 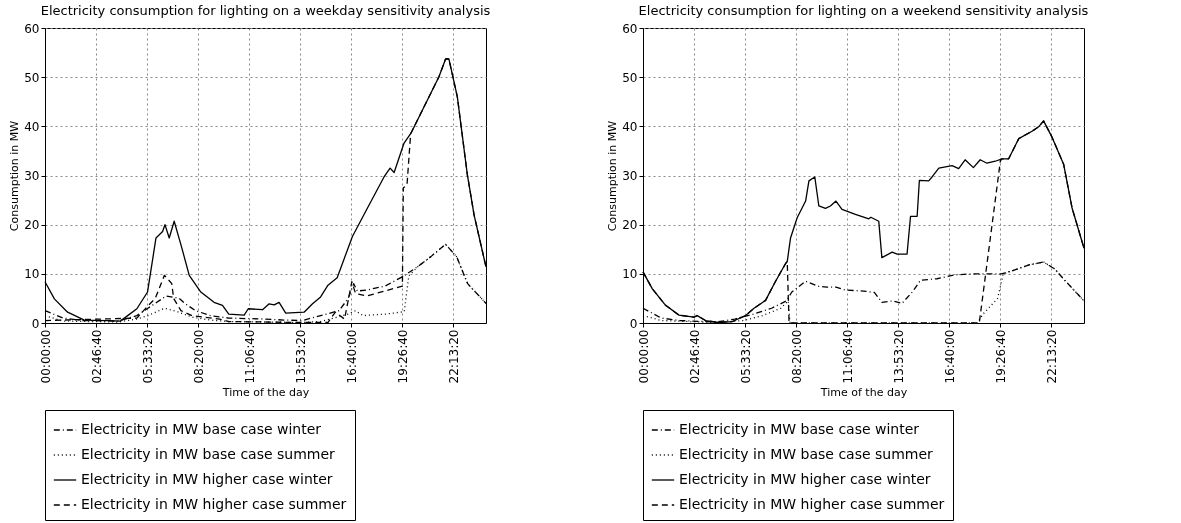 I want to click on chart-title: Electricity consumption for lighting on a weekday sensitivity analysis, so click(x=265, y=10).